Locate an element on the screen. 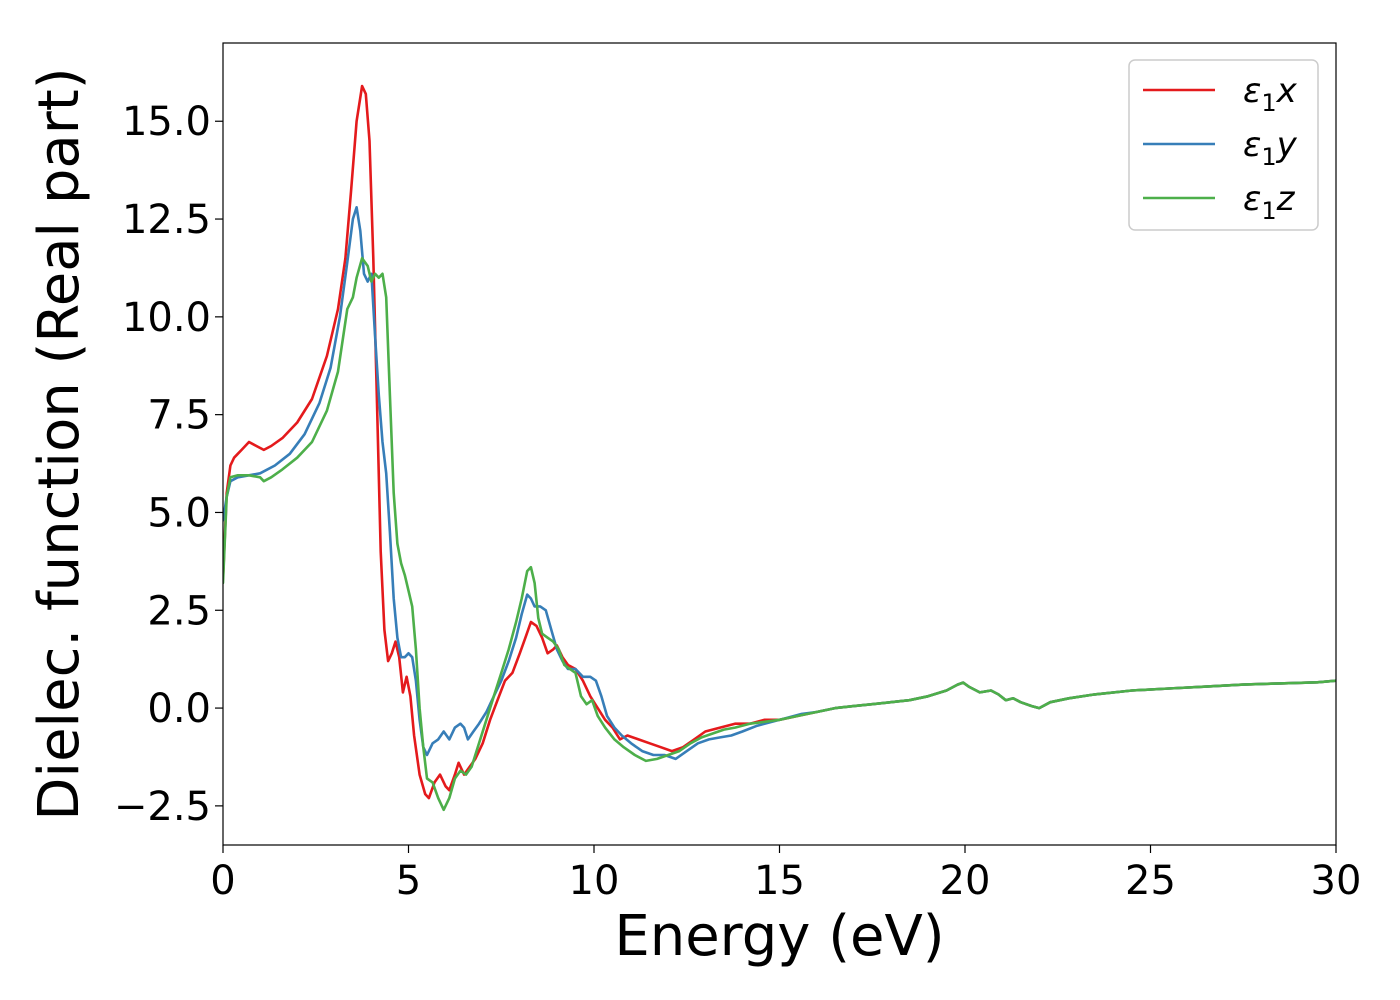 This screenshot has height=1000, width=1400. x-tick-label: 5 is located at coordinates (408, 881).